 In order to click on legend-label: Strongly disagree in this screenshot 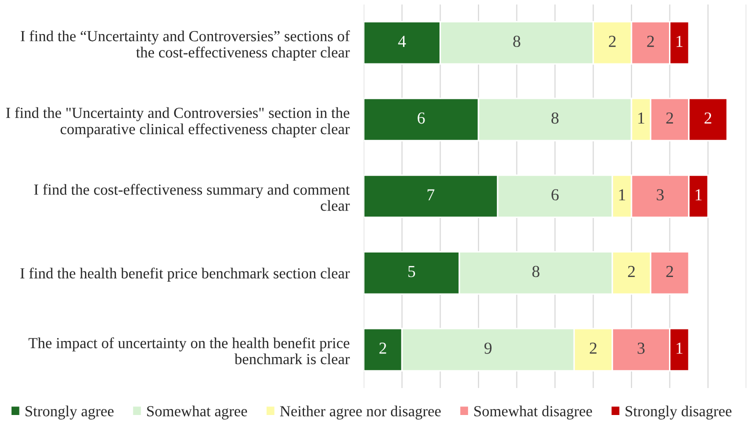, I will do `click(679, 413)`.